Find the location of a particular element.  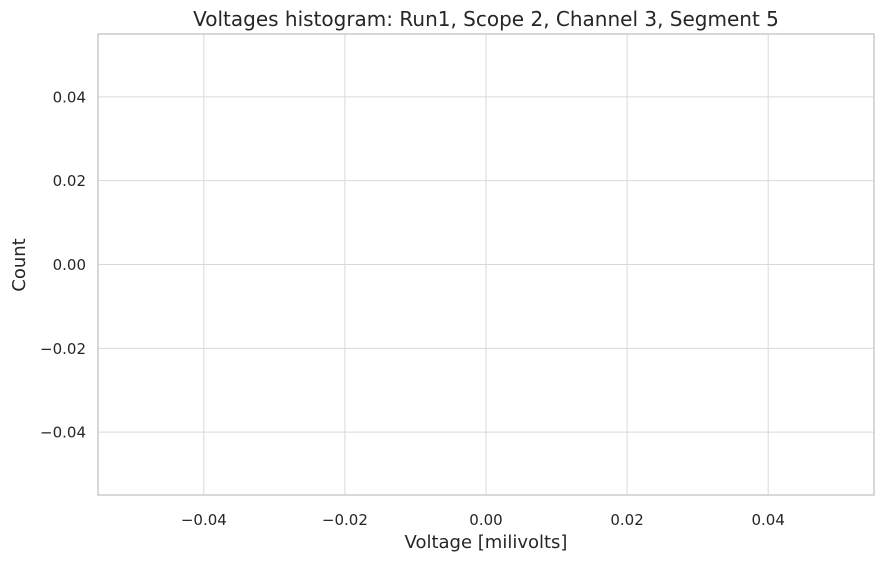

y-tick-label: 0.00 is located at coordinates (69, 265).